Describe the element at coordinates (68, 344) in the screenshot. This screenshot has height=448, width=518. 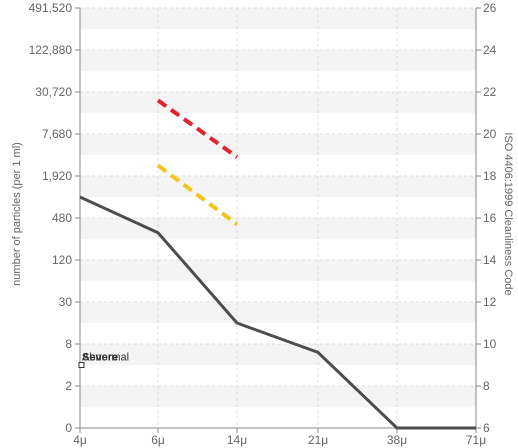
I see `left-tick-label: 8` at that location.